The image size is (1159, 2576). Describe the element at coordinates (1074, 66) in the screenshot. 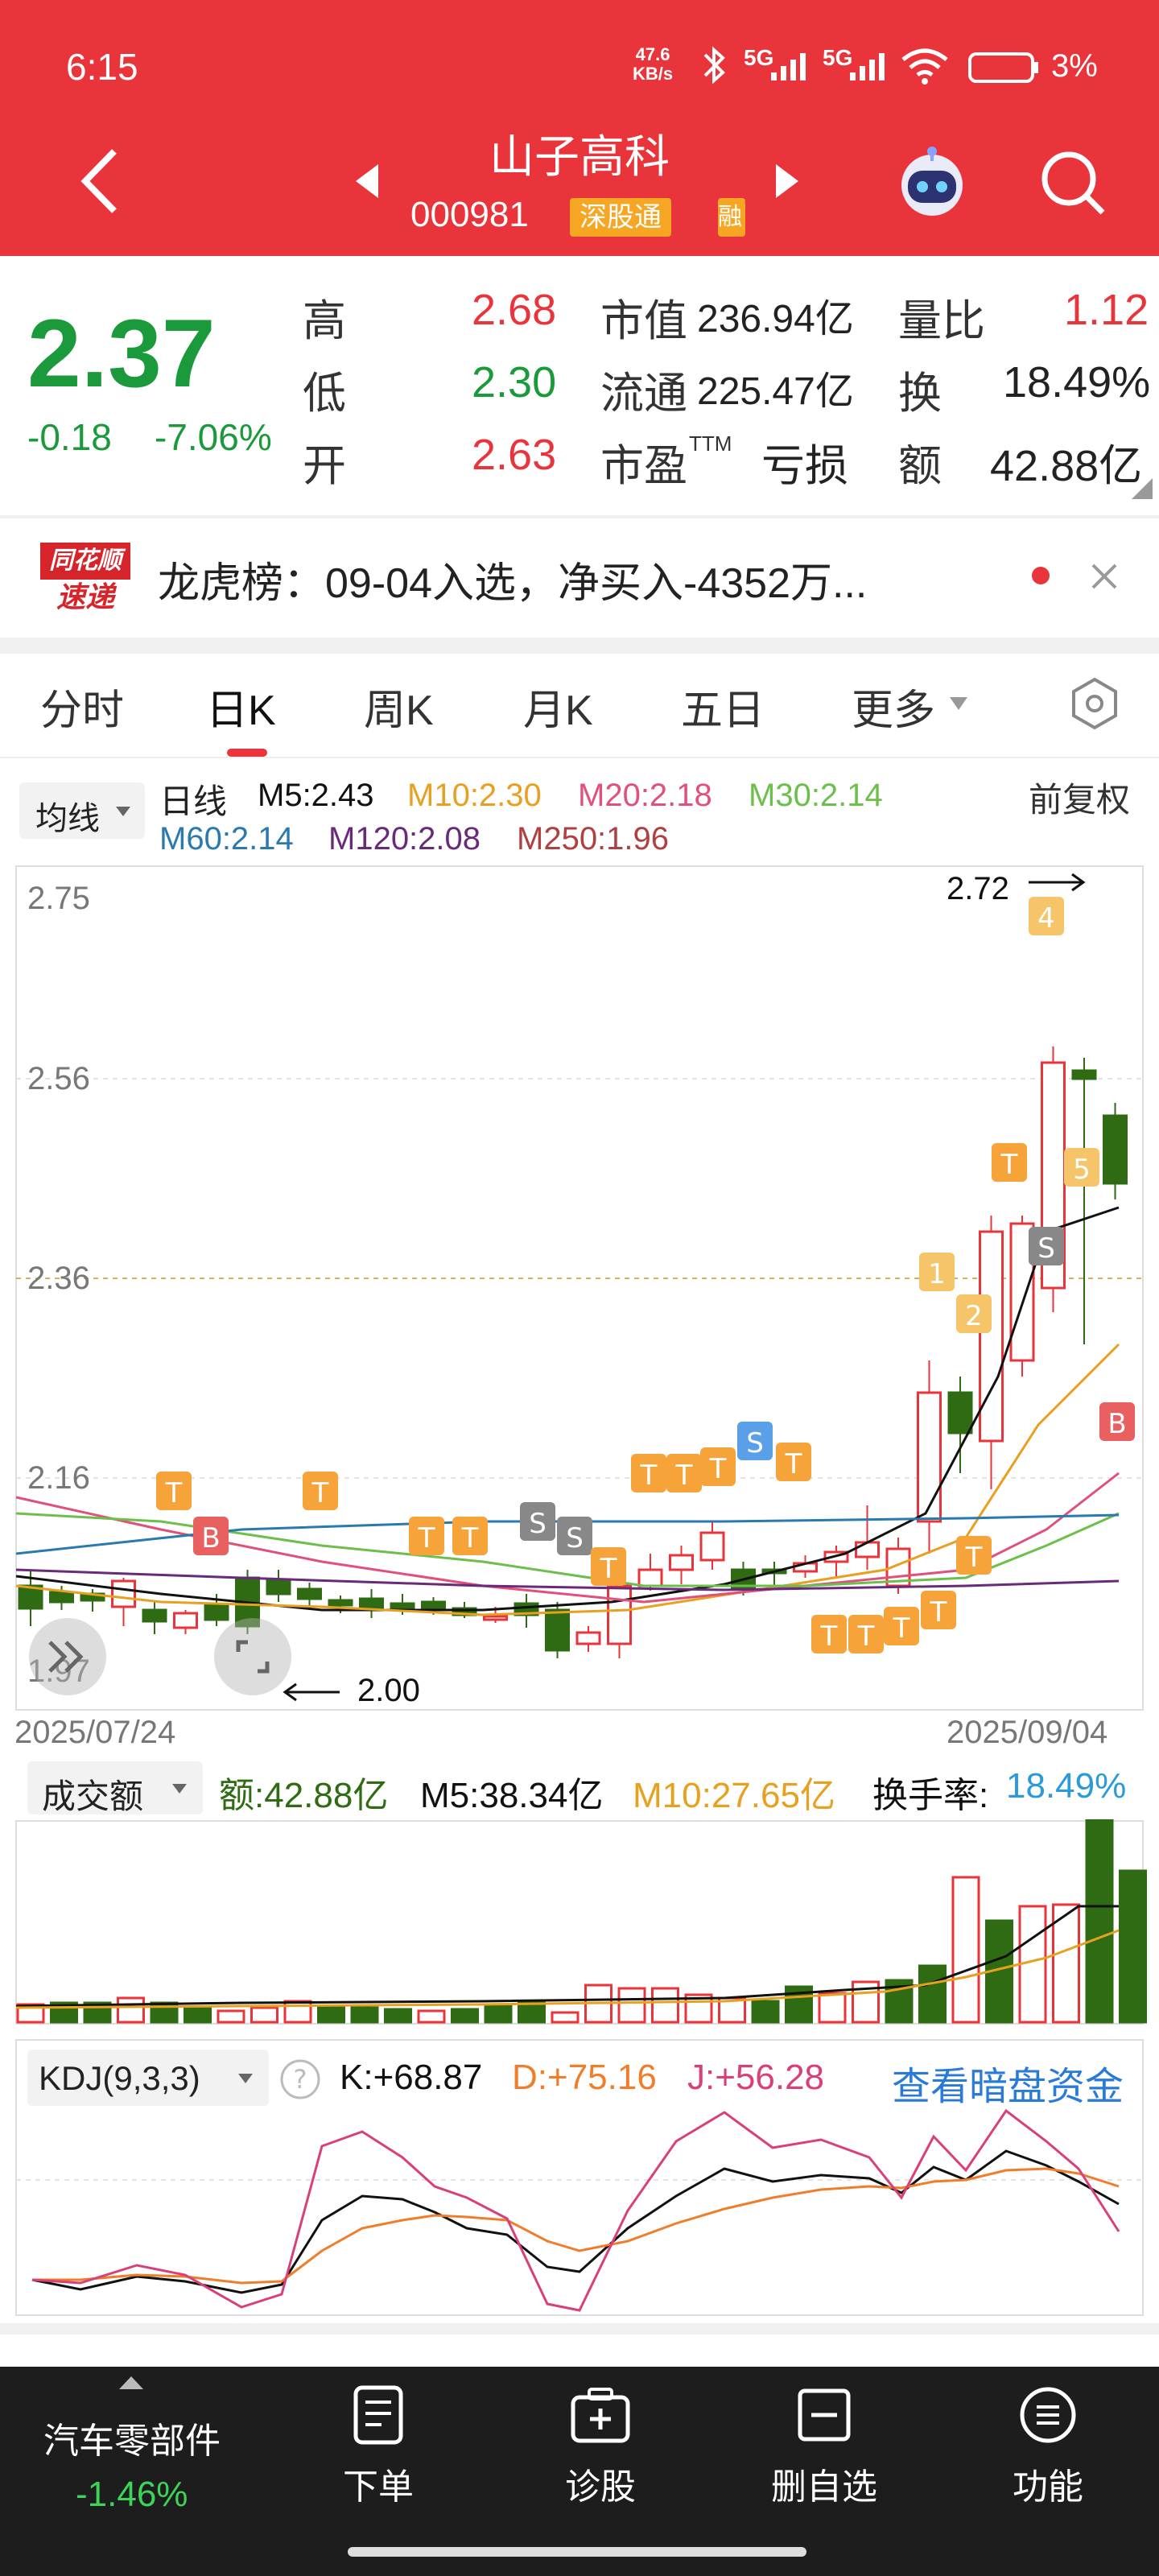

I see `battery-level: 3%` at that location.